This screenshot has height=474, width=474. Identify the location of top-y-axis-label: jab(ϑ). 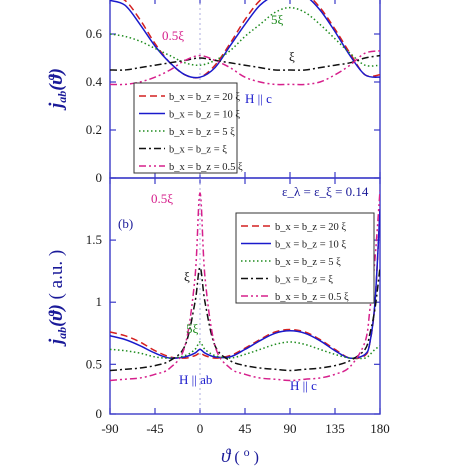
(57, 89).